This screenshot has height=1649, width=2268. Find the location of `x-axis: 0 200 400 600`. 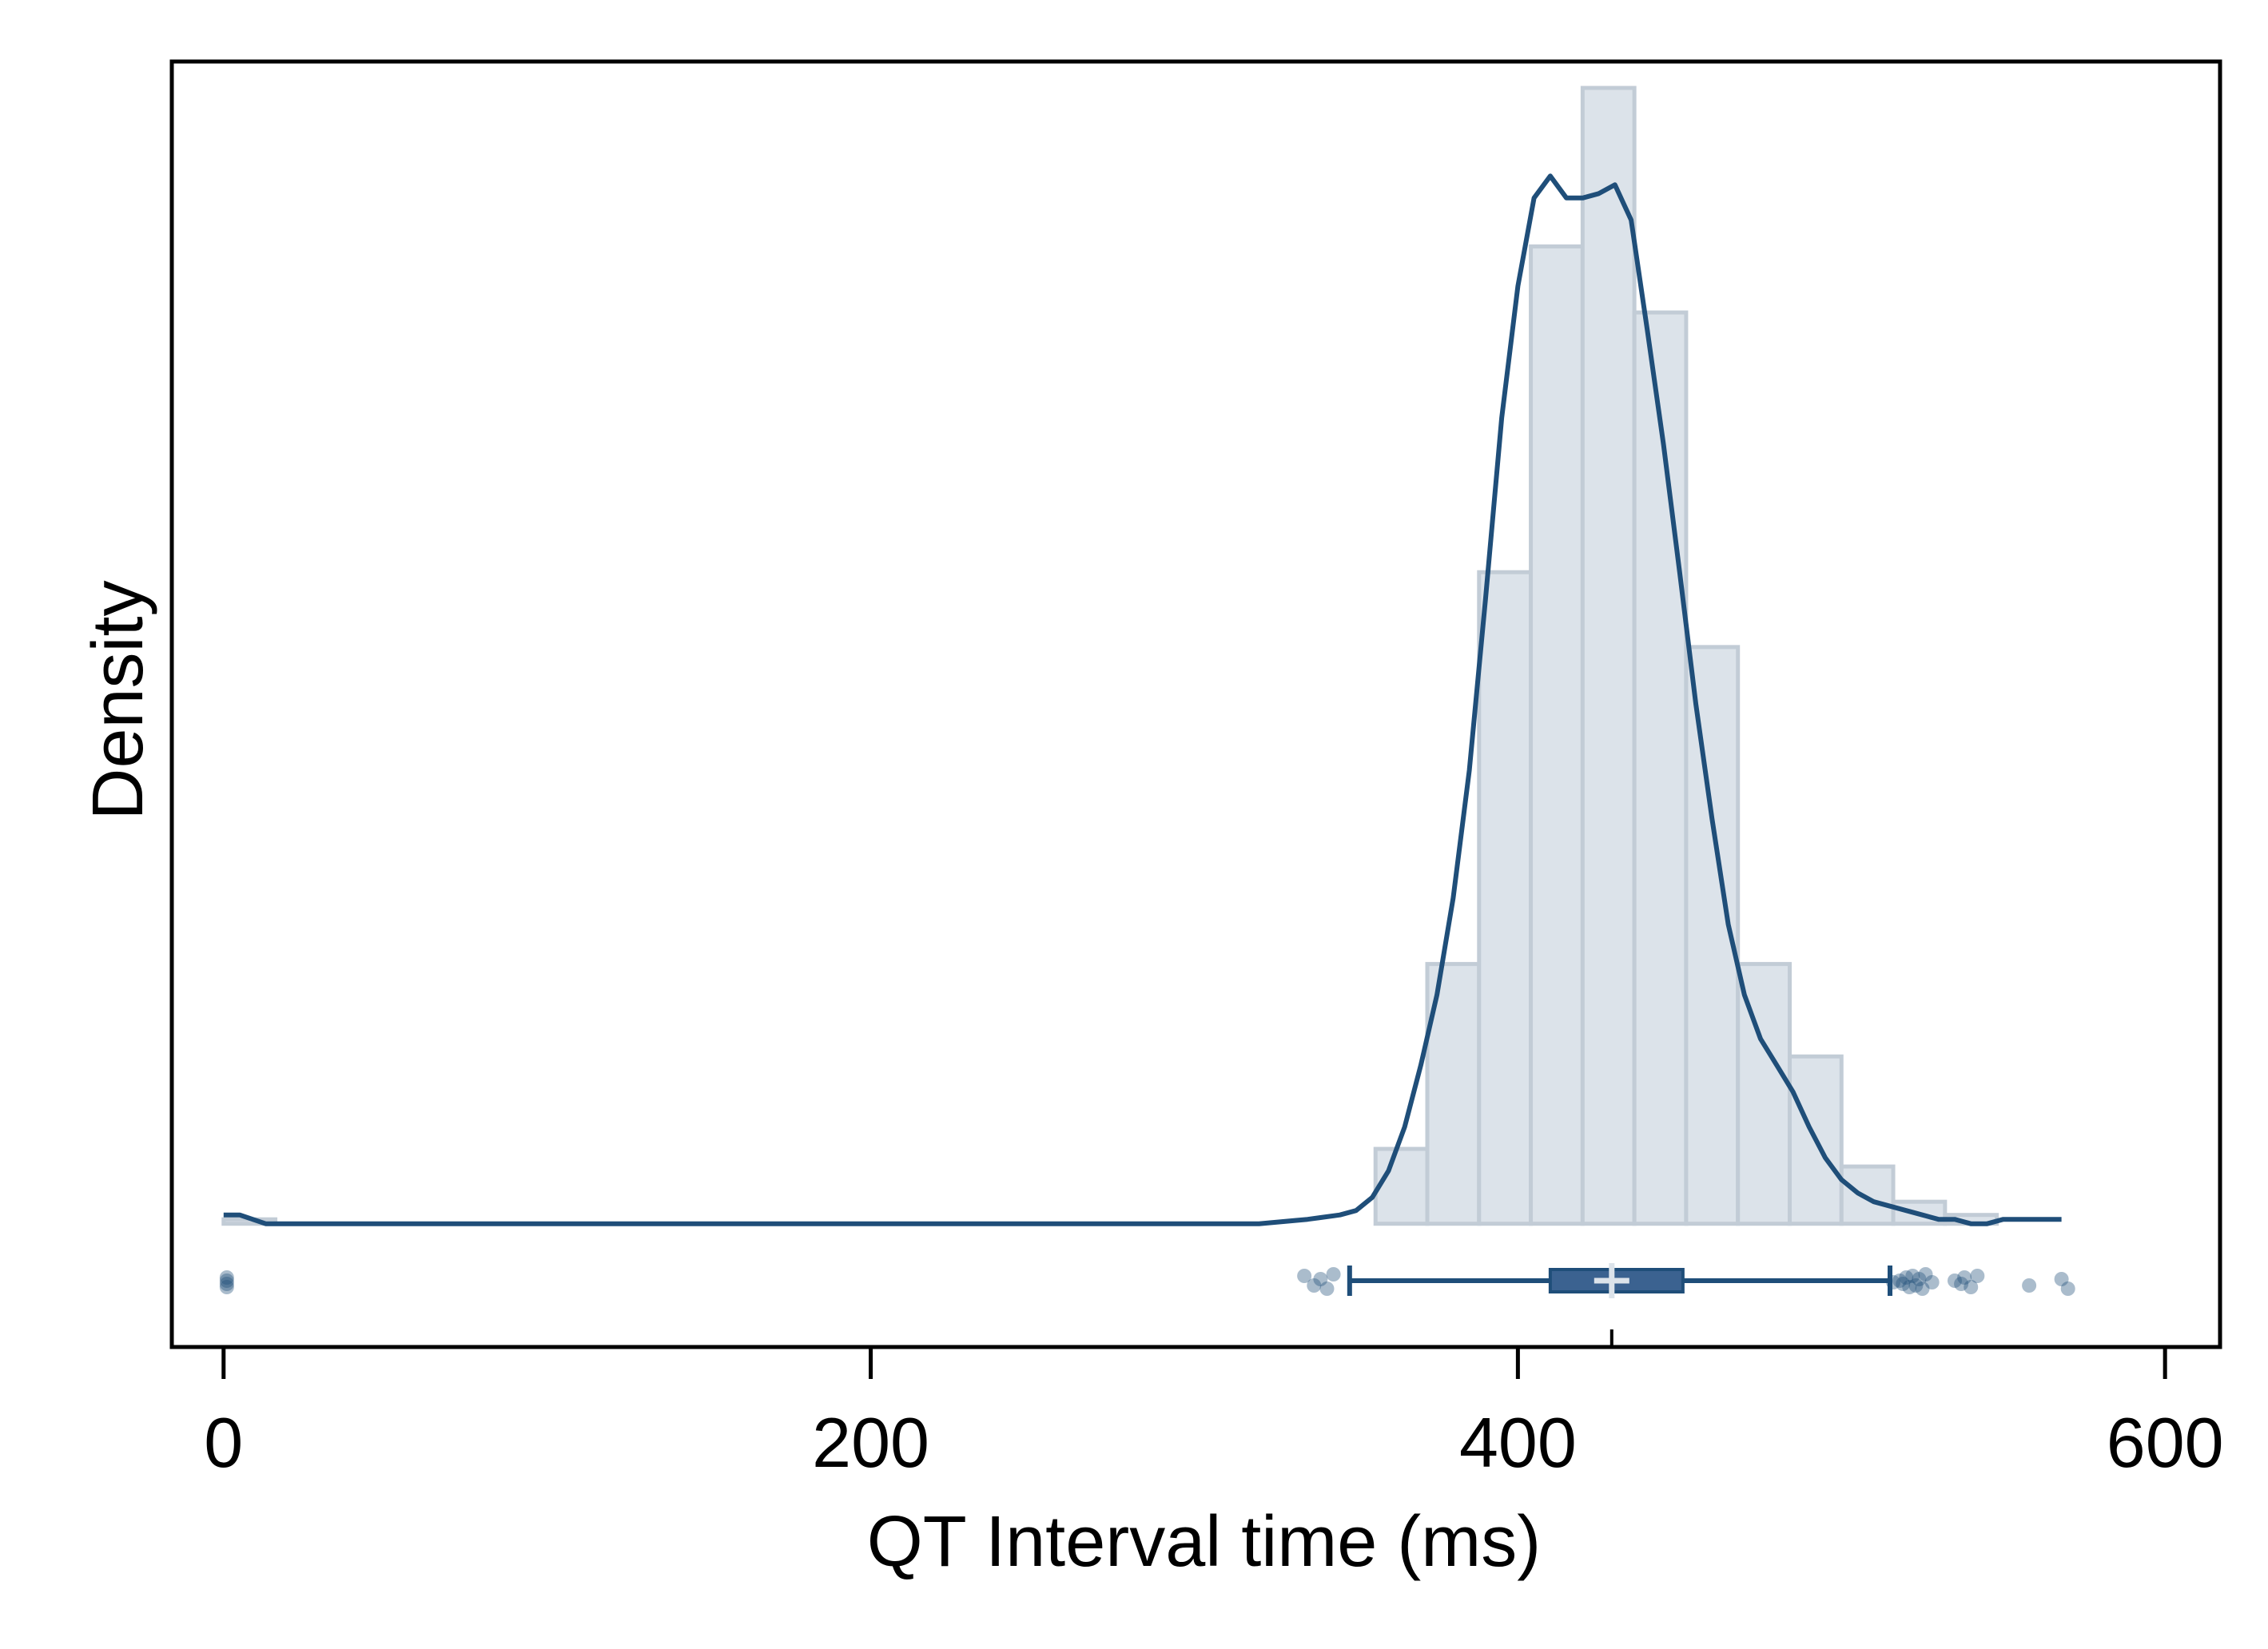

x-axis: 0 200 400 600 is located at coordinates (1214, 1414).